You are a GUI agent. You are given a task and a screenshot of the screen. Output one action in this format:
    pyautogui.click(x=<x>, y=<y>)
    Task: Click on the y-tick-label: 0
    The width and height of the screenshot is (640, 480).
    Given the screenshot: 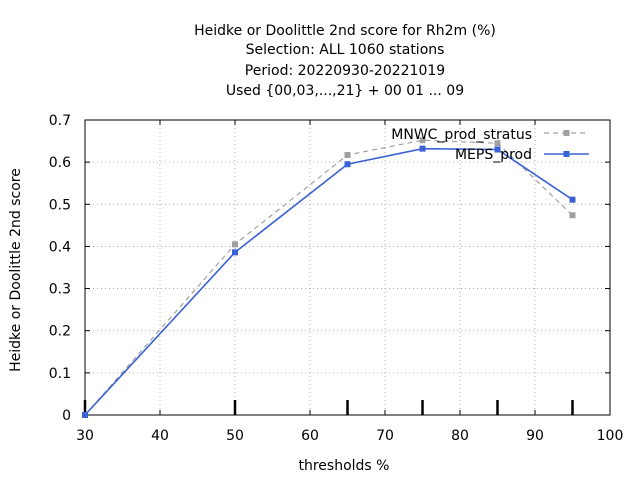 What is the action you would take?
    pyautogui.click(x=66, y=416)
    